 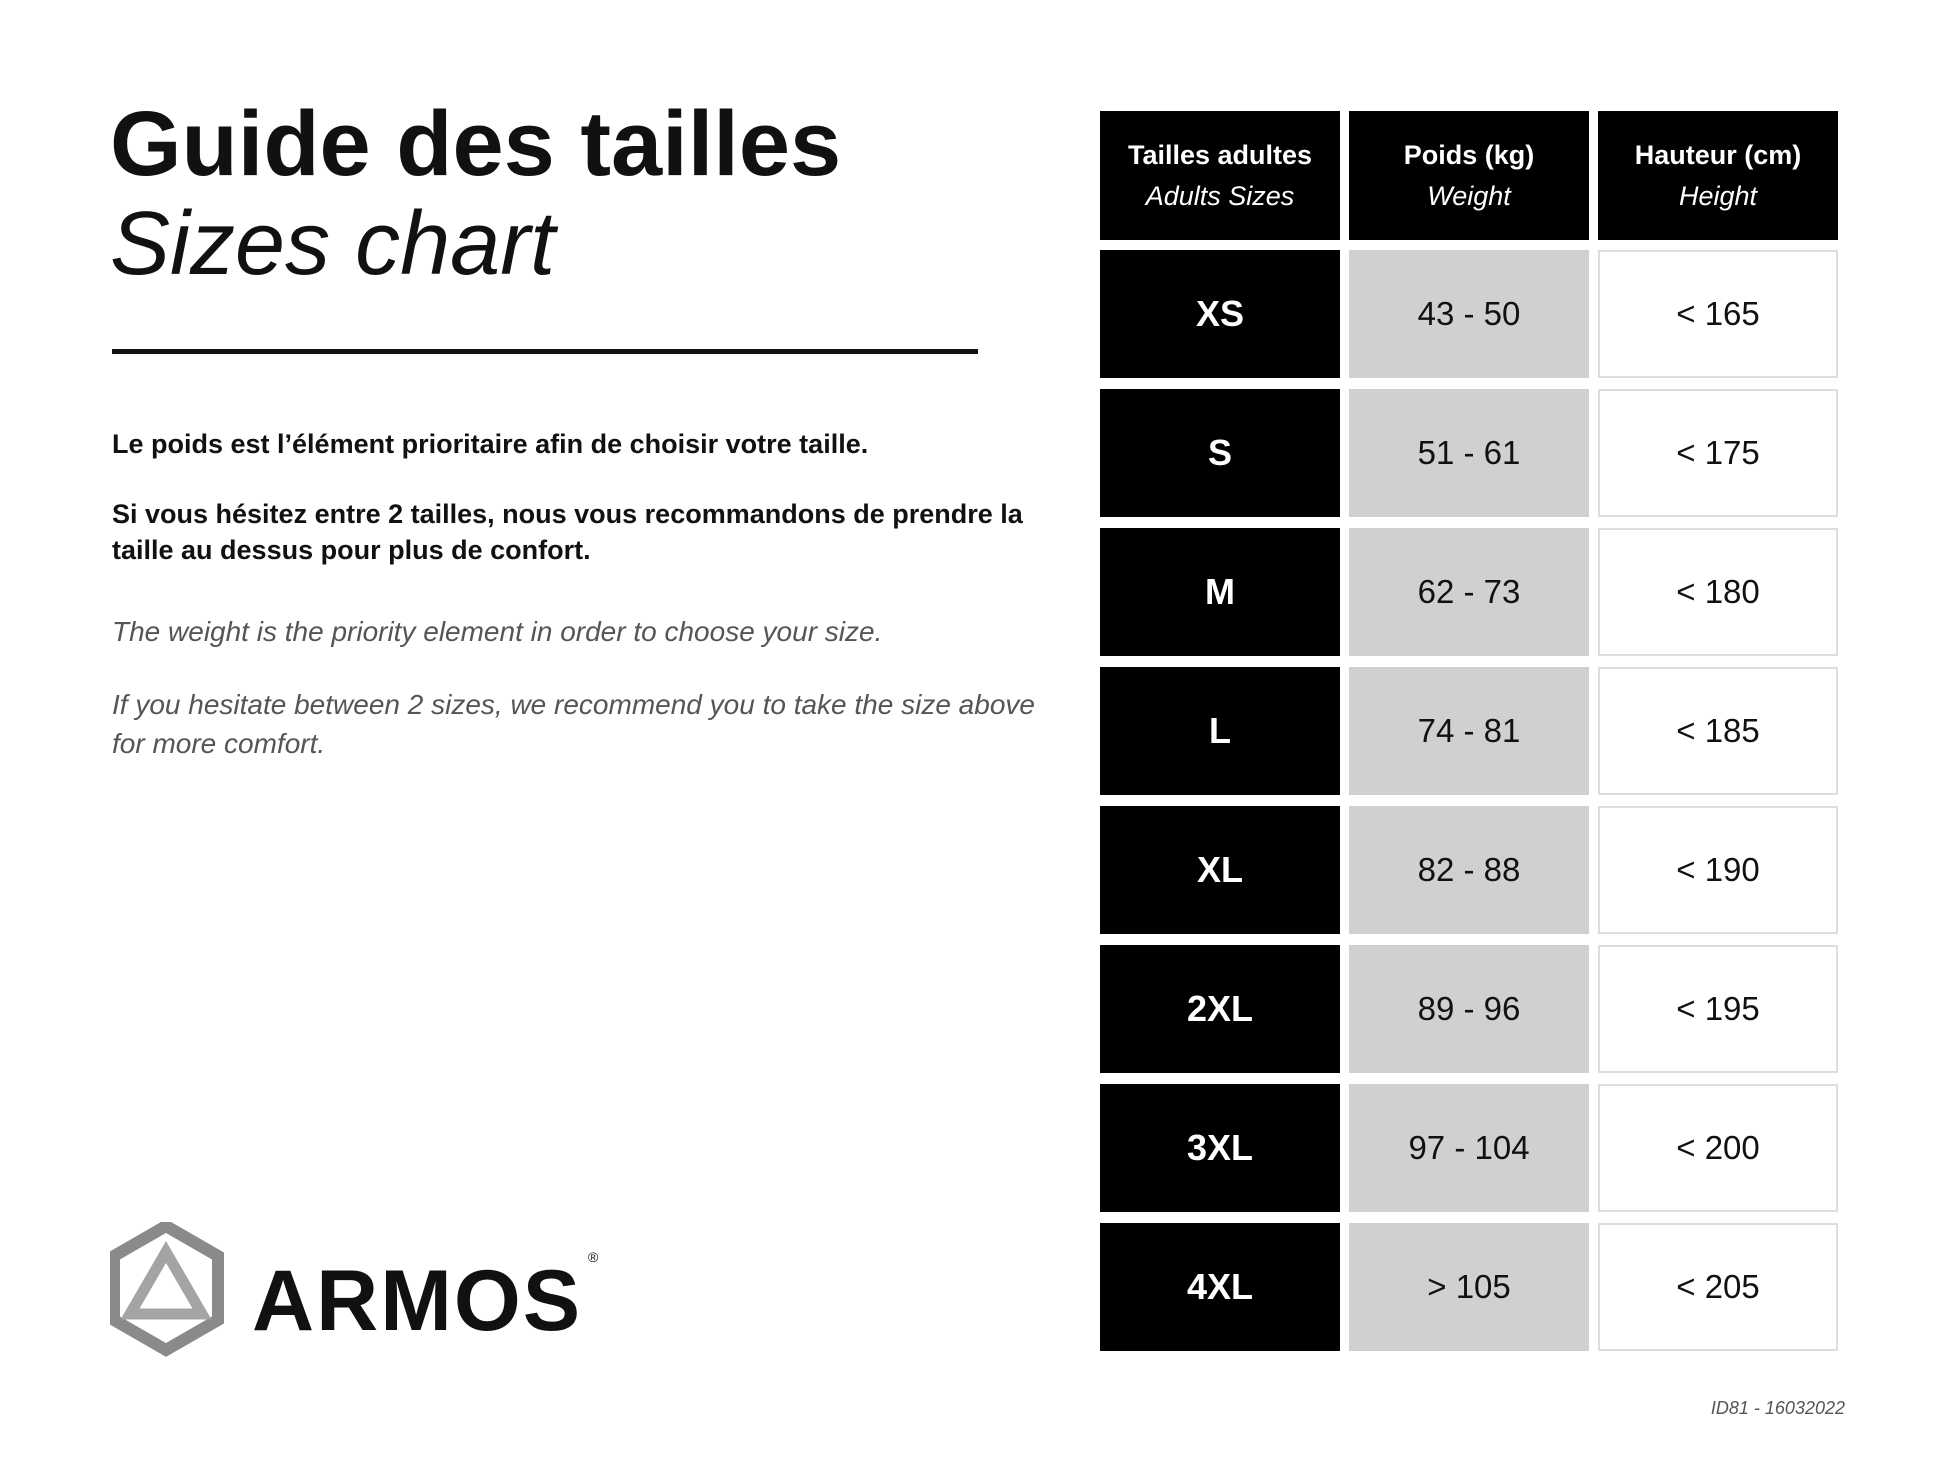 I want to click on cell-size: 2XL, so click(x=1220, y=1009).